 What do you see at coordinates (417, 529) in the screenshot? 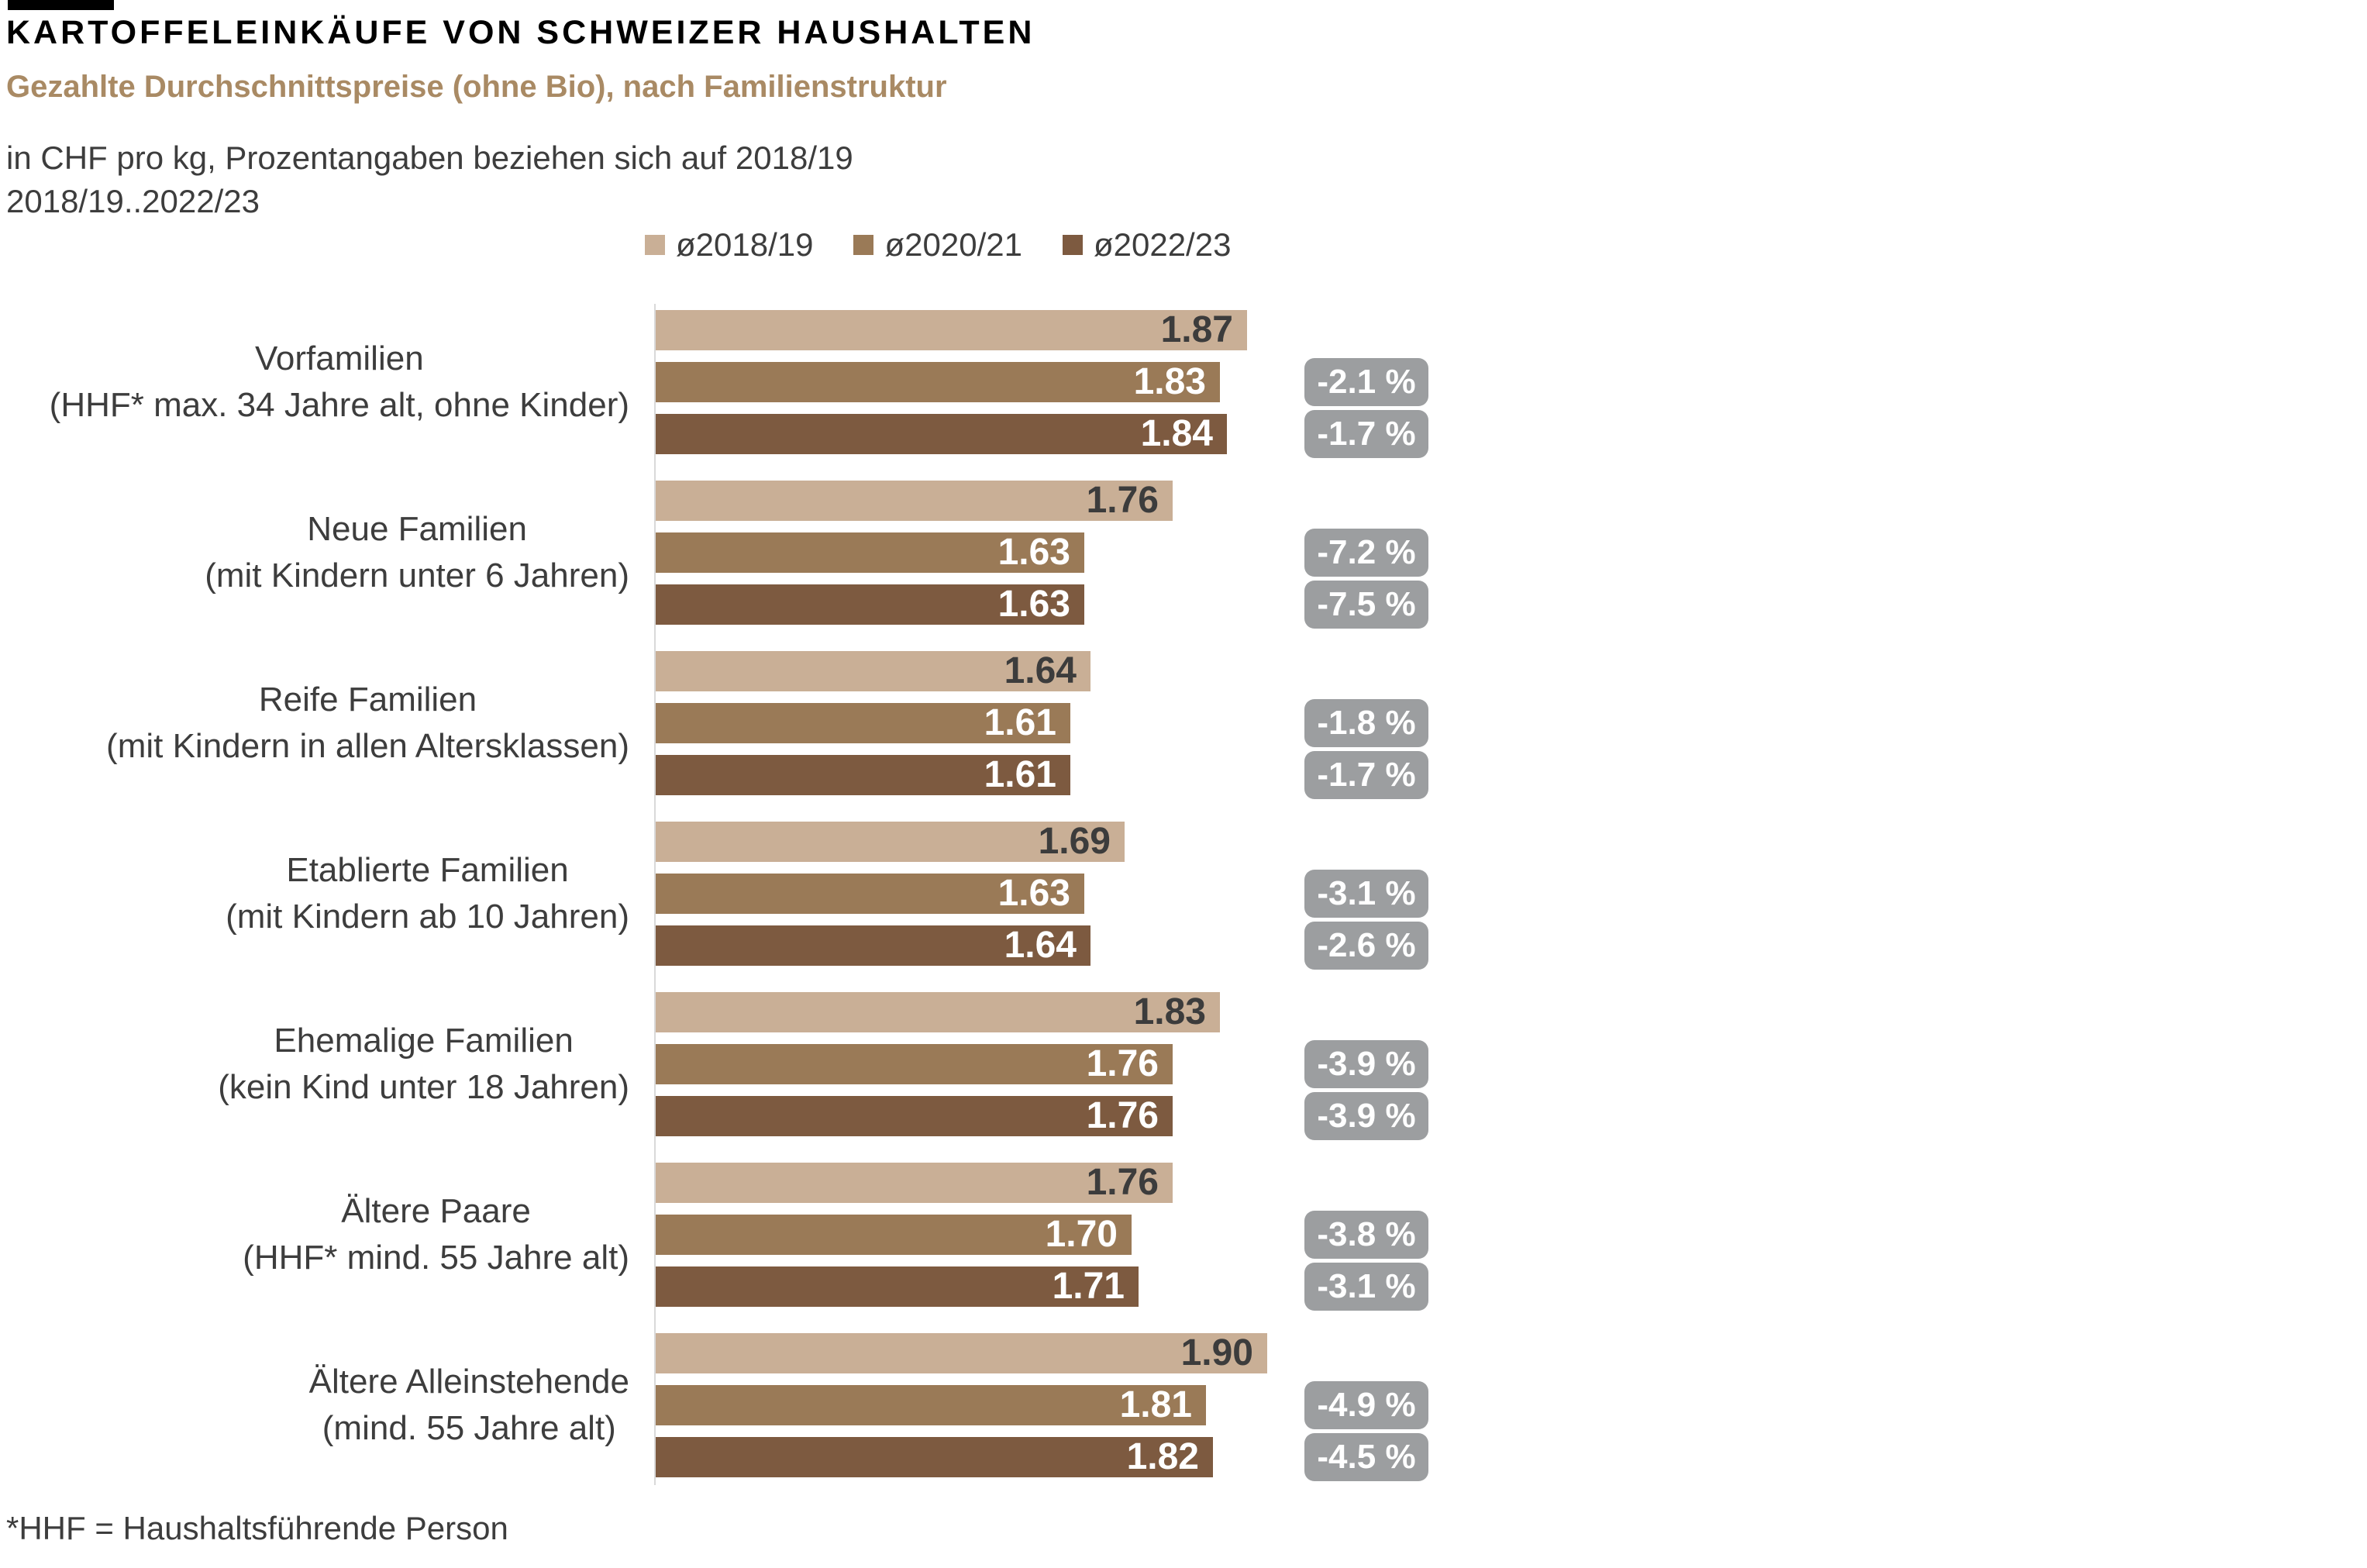
I see `group-label: Neue Familien` at bounding box center [417, 529].